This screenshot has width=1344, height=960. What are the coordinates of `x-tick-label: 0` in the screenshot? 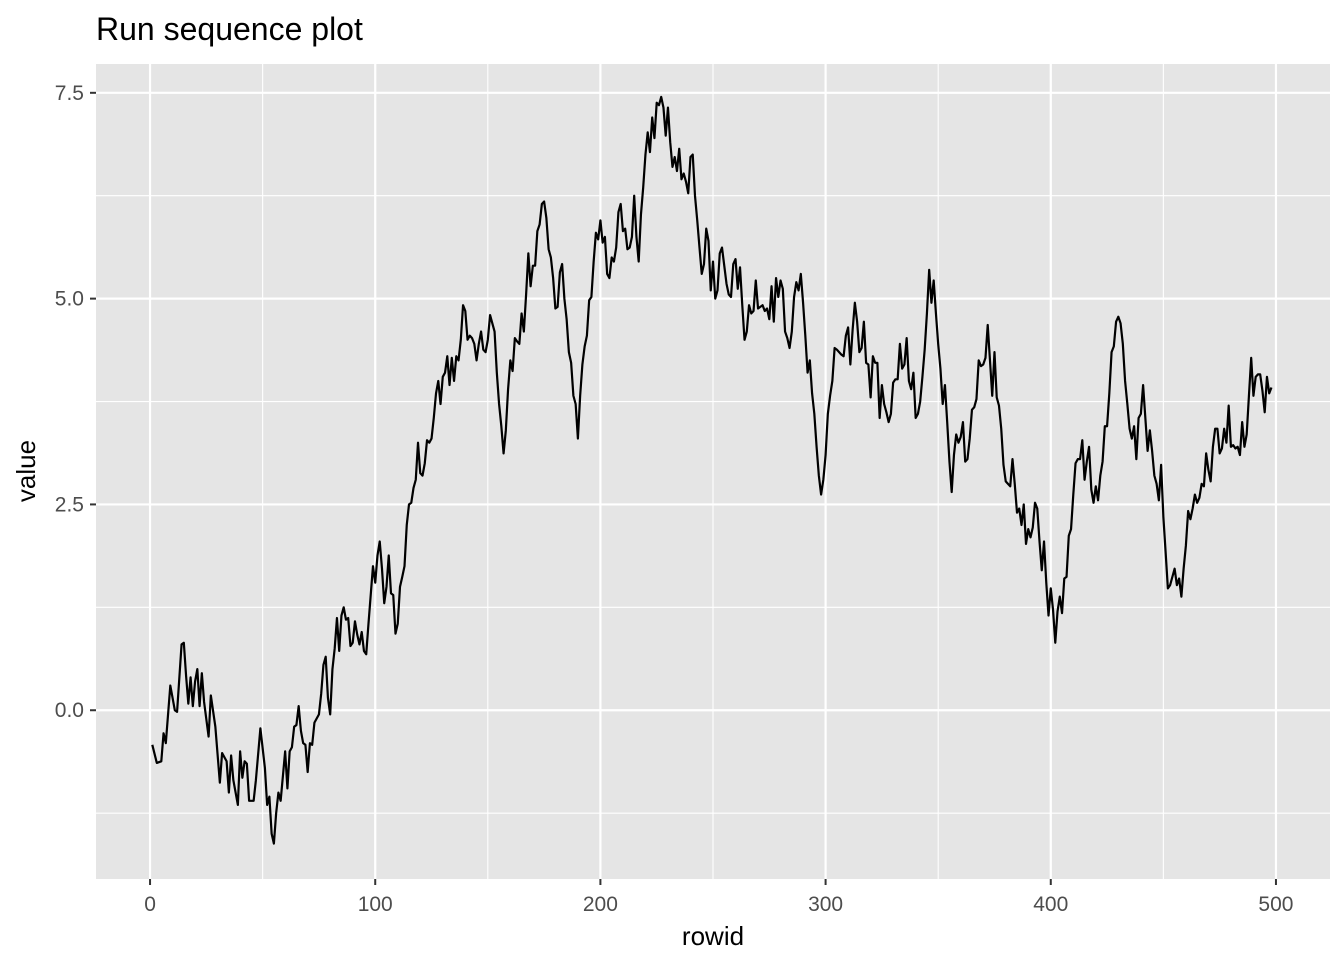 It's located at (150, 904).